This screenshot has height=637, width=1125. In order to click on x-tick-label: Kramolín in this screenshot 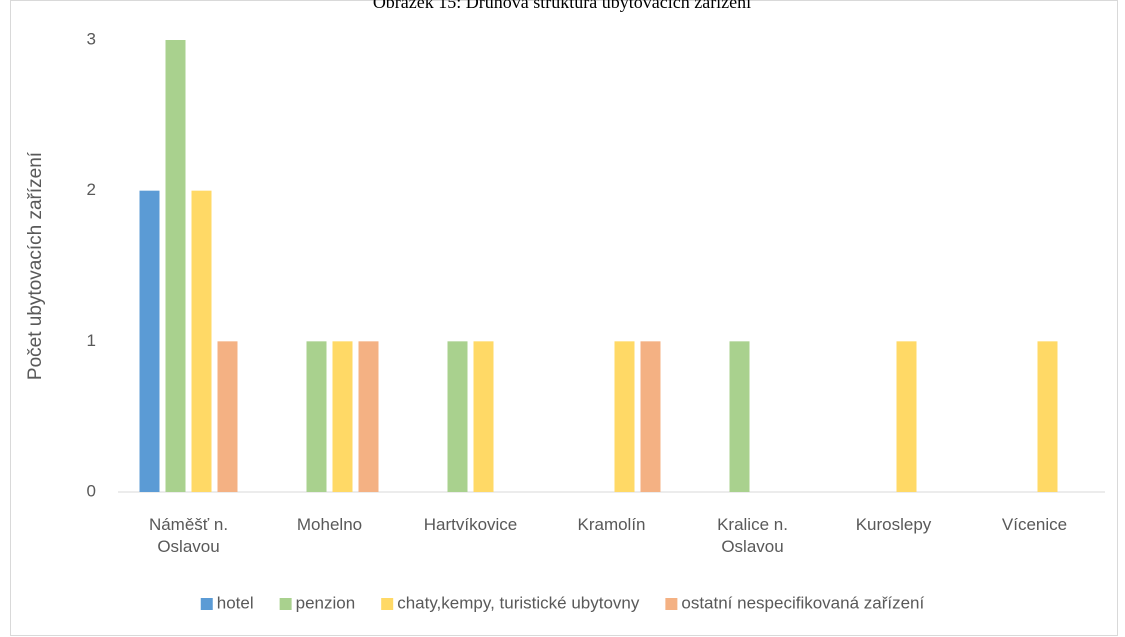, I will do `click(611, 524)`.